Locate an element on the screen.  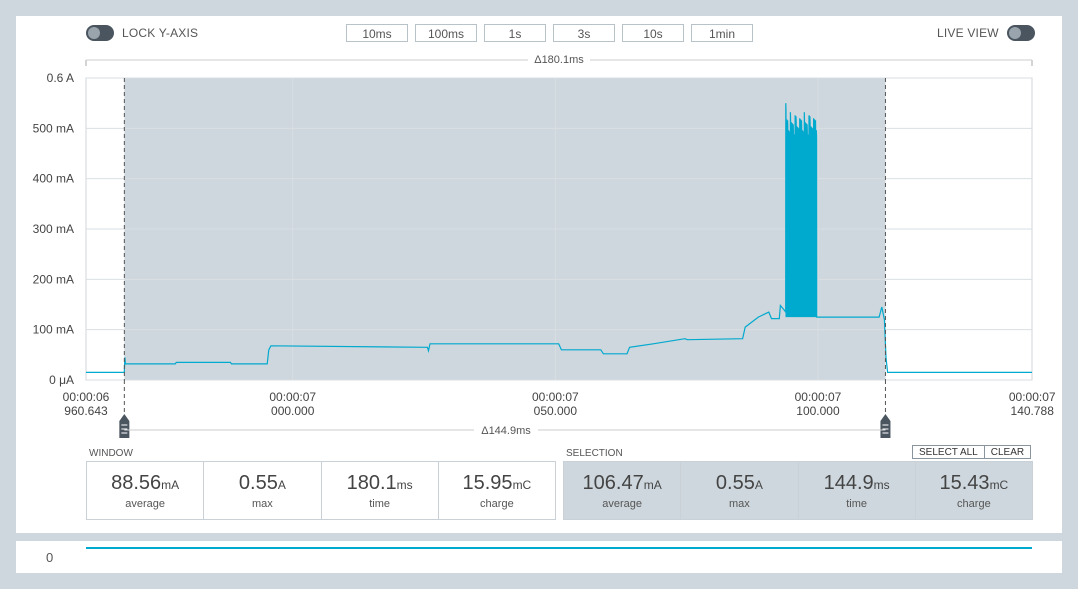
window-label: WINDOW is located at coordinates (111, 453).